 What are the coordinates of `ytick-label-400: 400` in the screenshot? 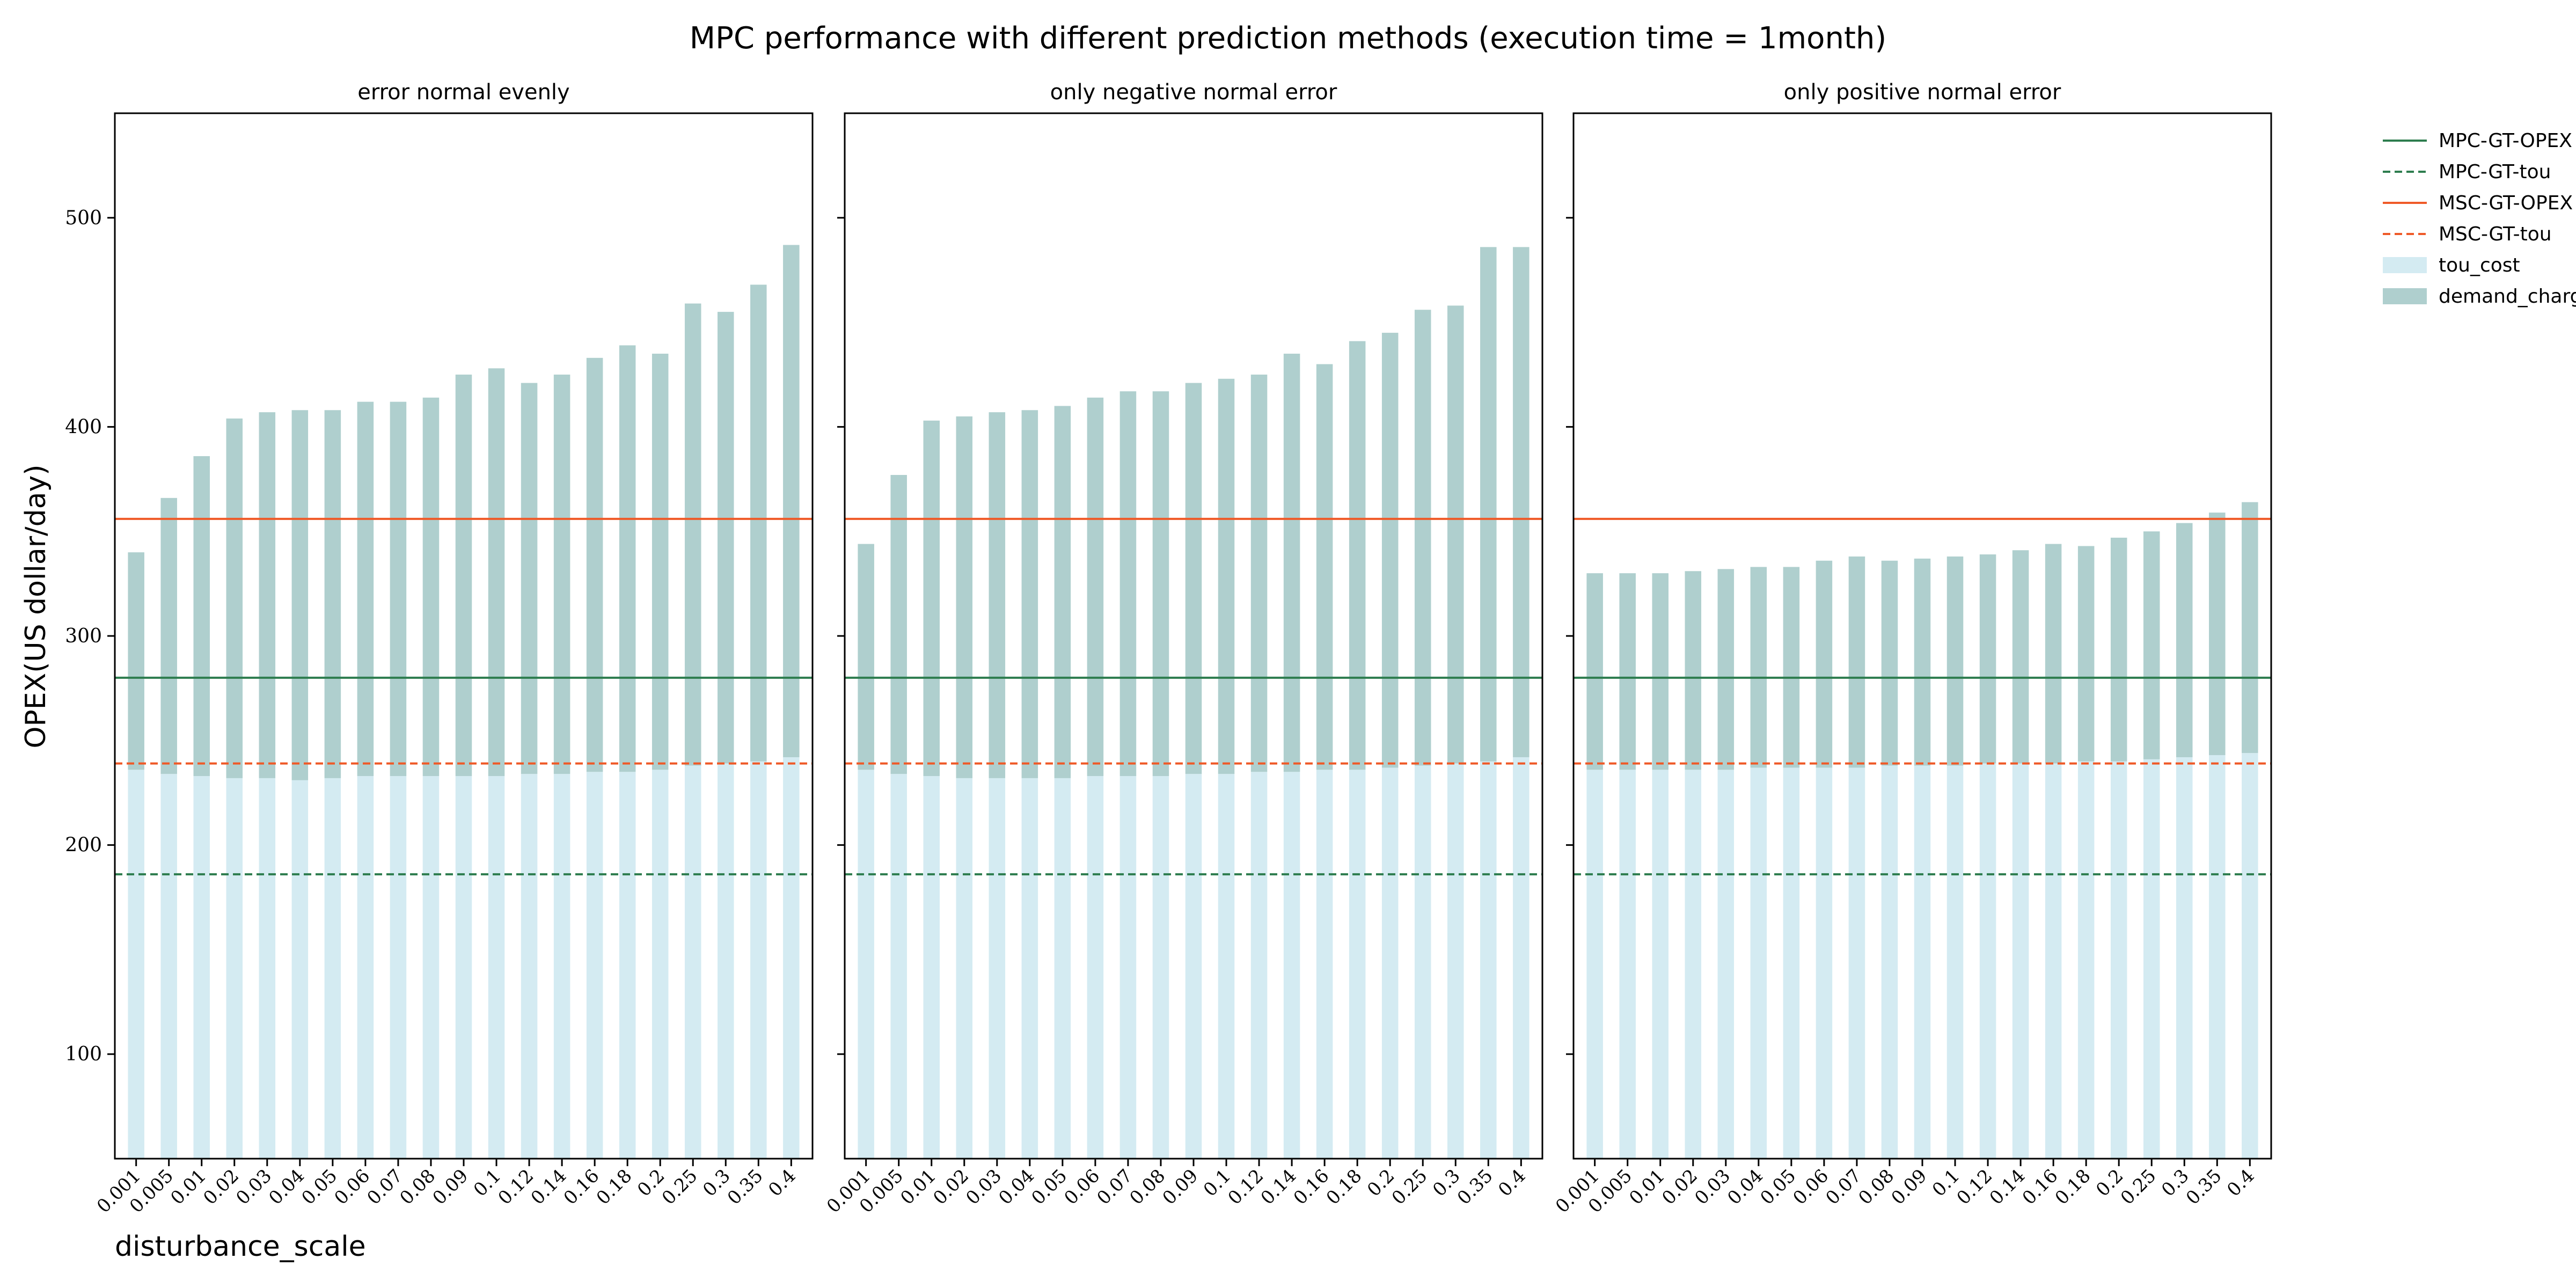 It's located at (83, 427).